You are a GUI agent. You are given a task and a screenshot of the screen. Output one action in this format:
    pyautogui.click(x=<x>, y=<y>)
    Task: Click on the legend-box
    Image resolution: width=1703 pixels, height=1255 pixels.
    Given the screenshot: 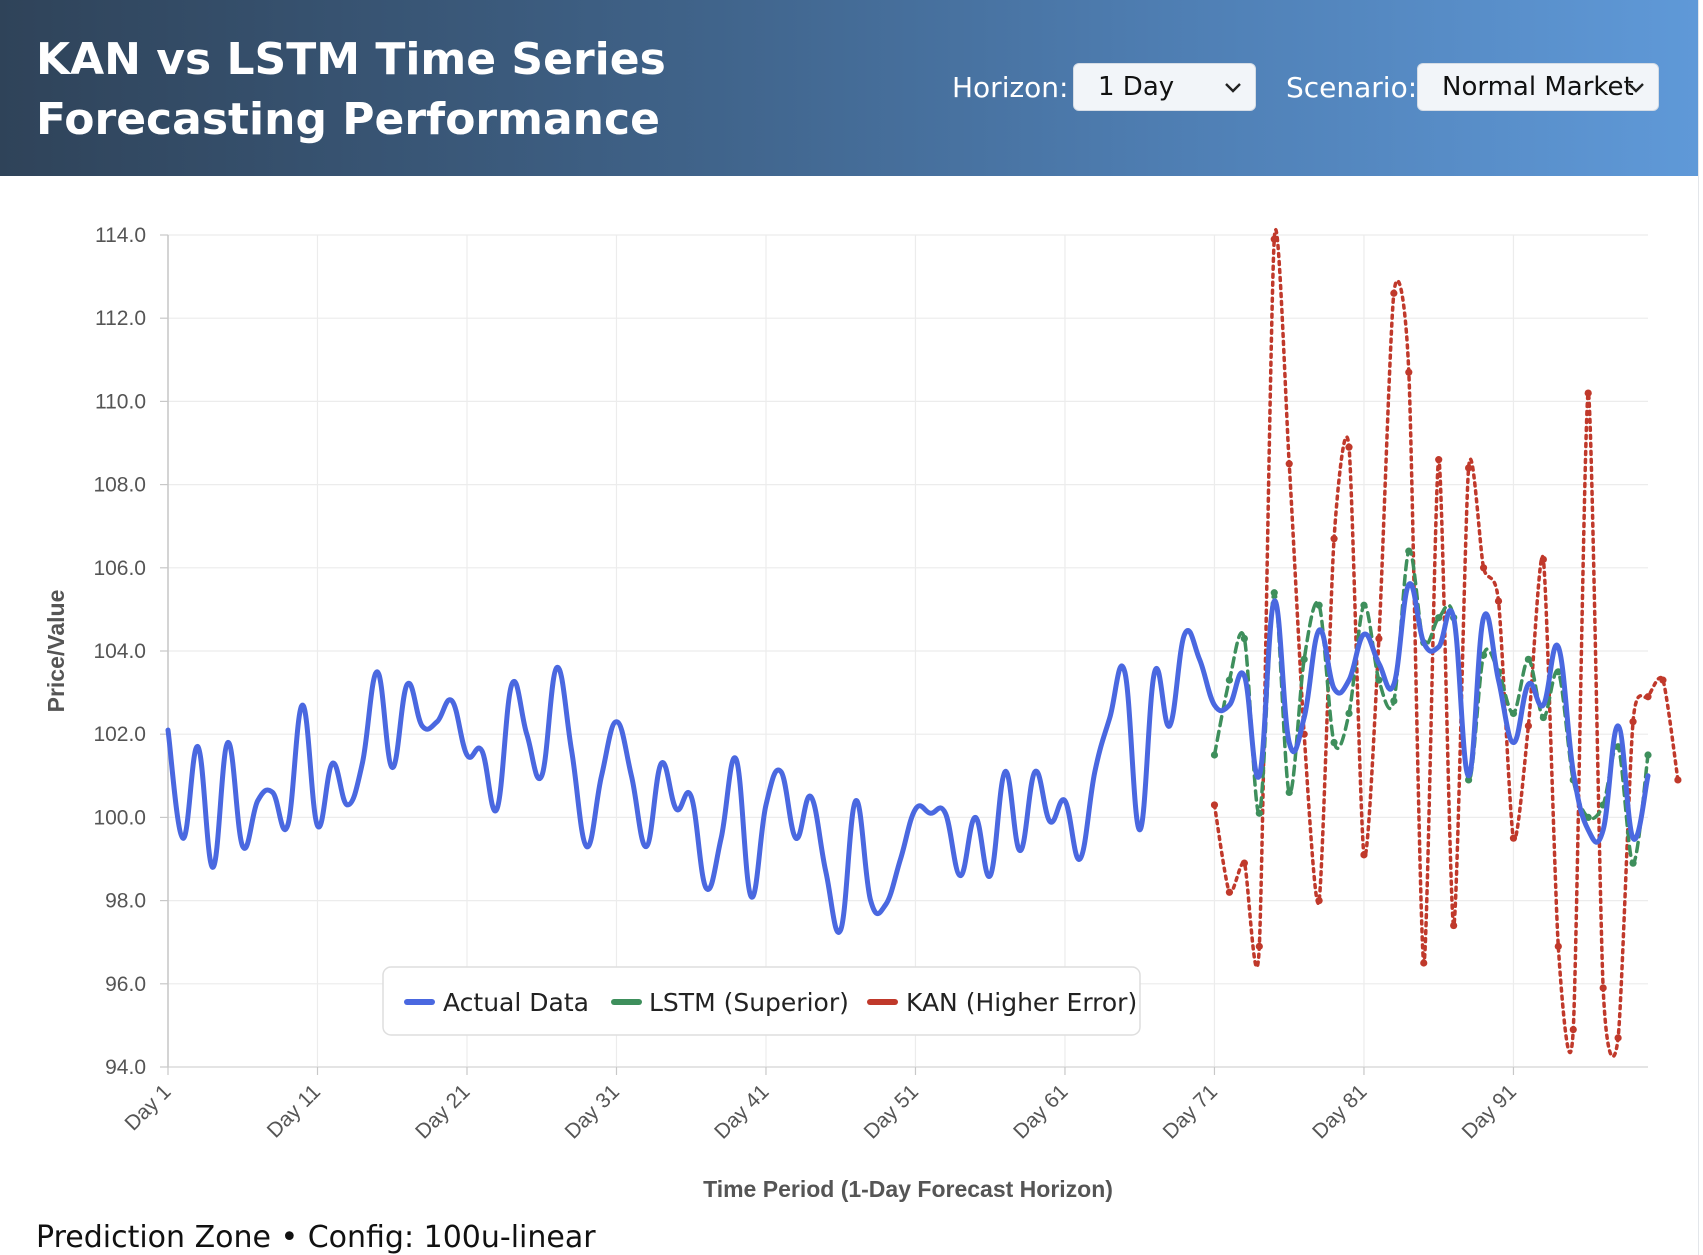 What is the action you would take?
    pyautogui.click(x=761, y=1001)
    